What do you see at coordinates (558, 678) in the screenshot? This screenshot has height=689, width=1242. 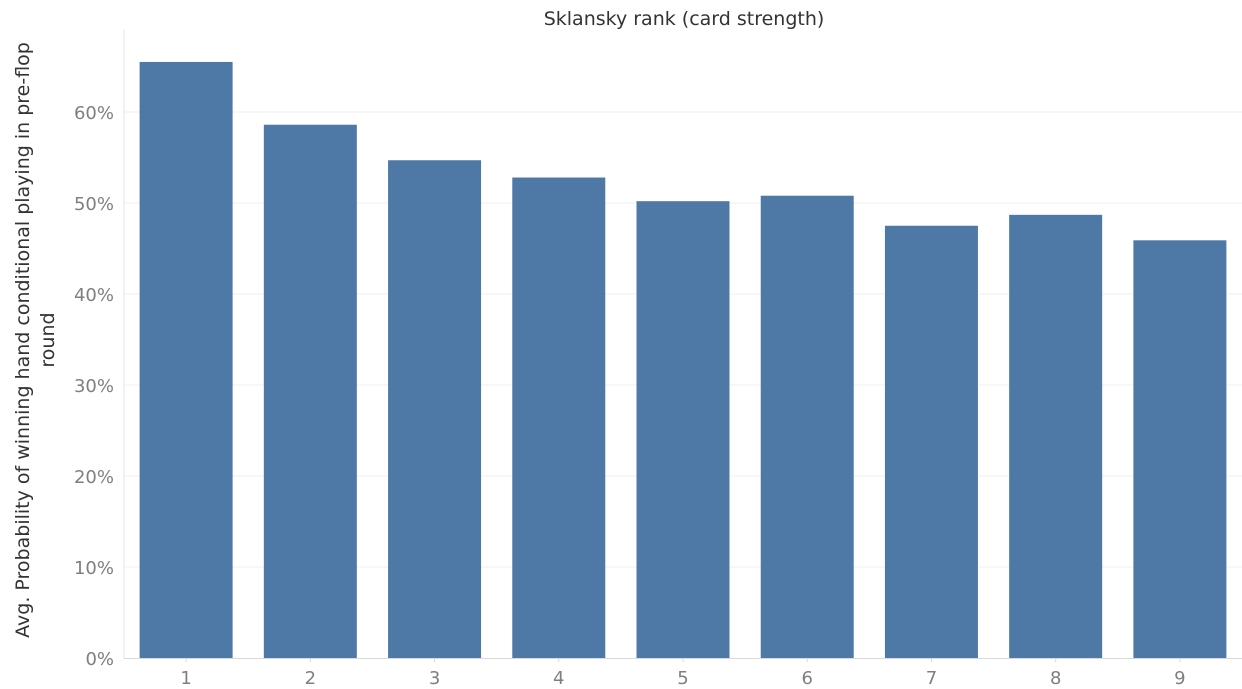 I see `x-tick-label: 4` at bounding box center [558, 678].